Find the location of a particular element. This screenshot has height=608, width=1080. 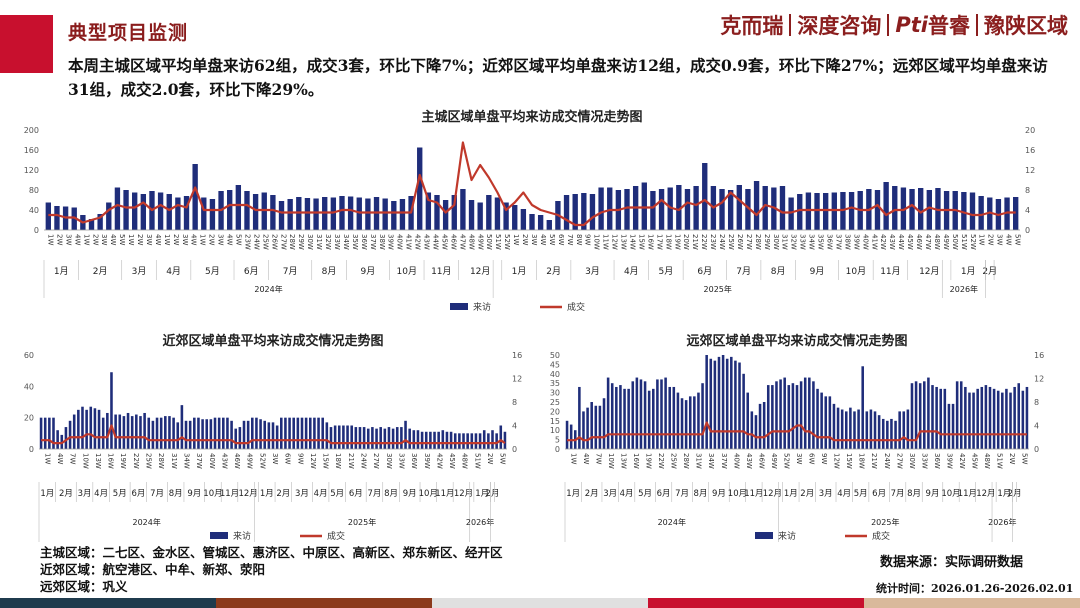

stat-time: 统计时间：2026.01.26-2026.02.01 is located at coordinates (975, 588).